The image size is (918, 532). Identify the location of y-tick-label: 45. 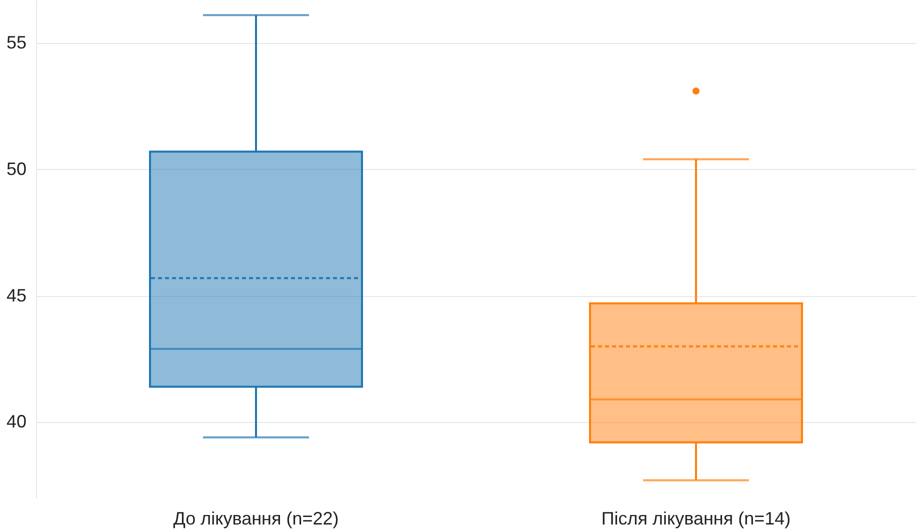
(16, 295).